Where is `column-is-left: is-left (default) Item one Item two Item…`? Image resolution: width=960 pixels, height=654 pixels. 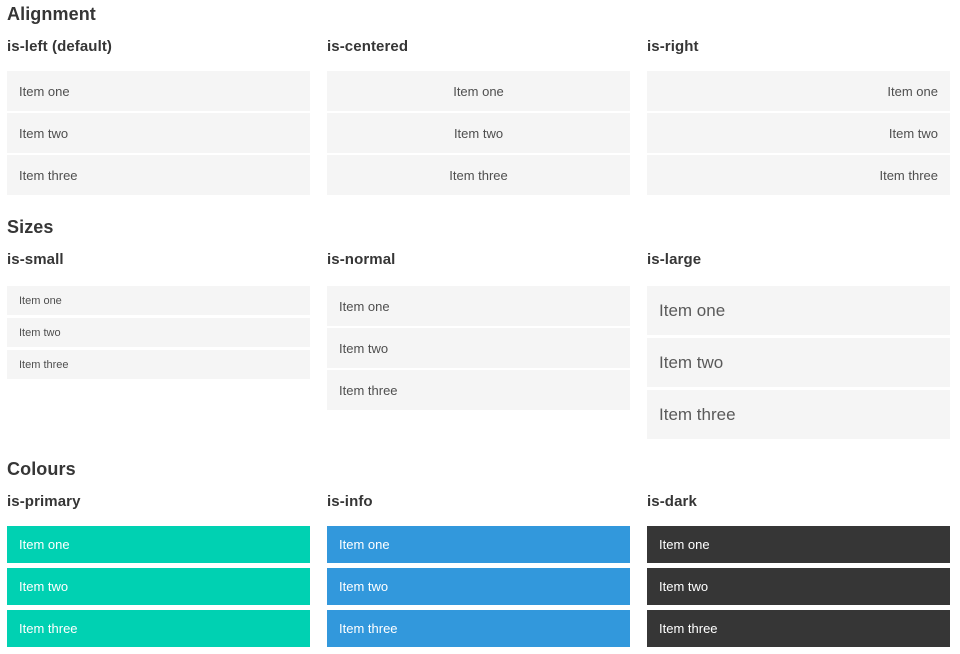
column-is-left: is-left (default) Item one Item two Item… is located at coordinates (158, 111).